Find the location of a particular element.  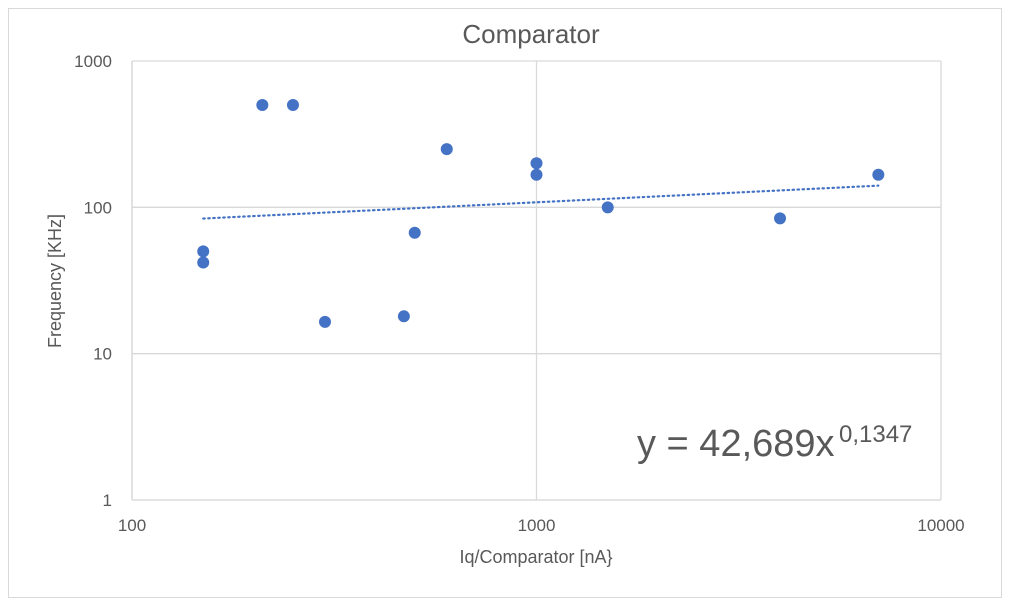

y-axis-ticks: 1 10 100 1000 is located at coordinates (93, 281).